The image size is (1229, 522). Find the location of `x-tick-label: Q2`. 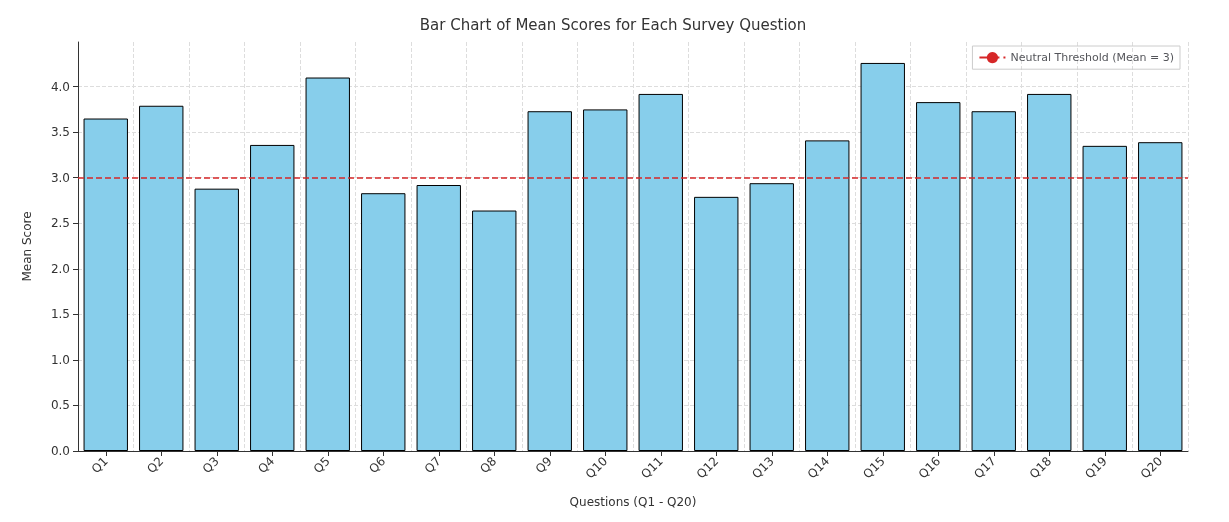

x-tick-label: Q2 is located at coordinates (155, 465).